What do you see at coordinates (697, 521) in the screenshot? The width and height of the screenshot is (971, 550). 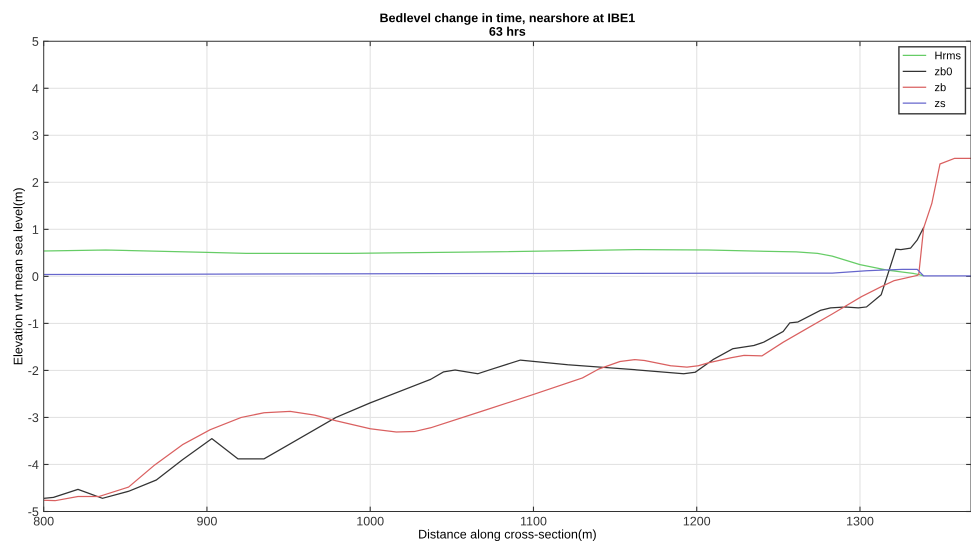 I see `x-tick-label: 1200` at bounding box center [697, 521].